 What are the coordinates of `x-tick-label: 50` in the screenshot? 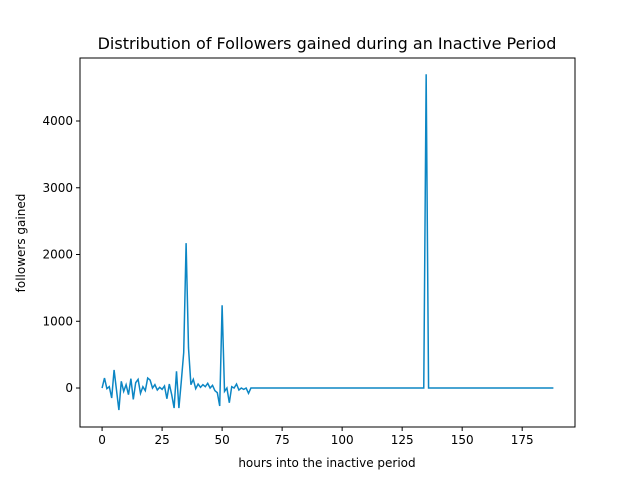 It's located at (221, 440).